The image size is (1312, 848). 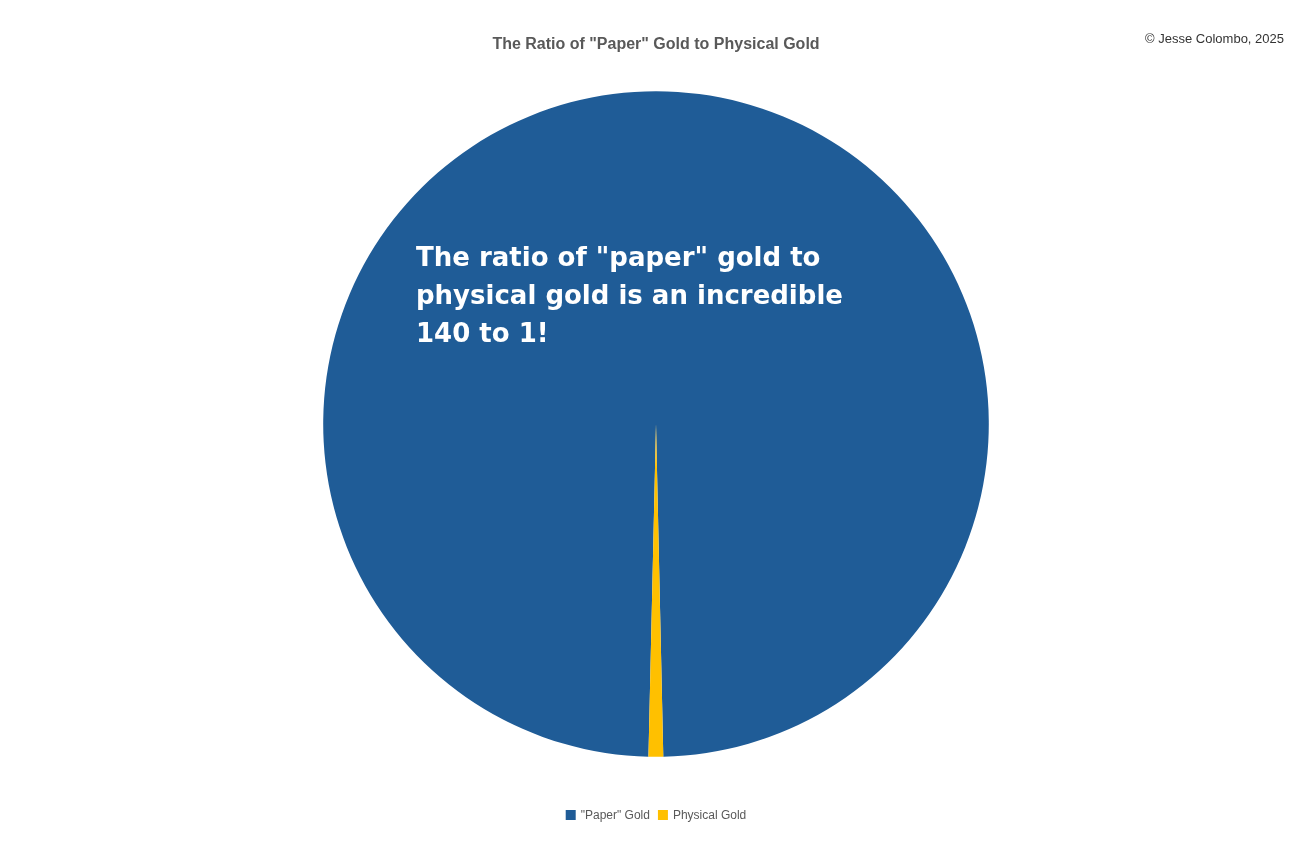 I want to click on legend-label: "Paper" Gold, so click(x=615, y=815).